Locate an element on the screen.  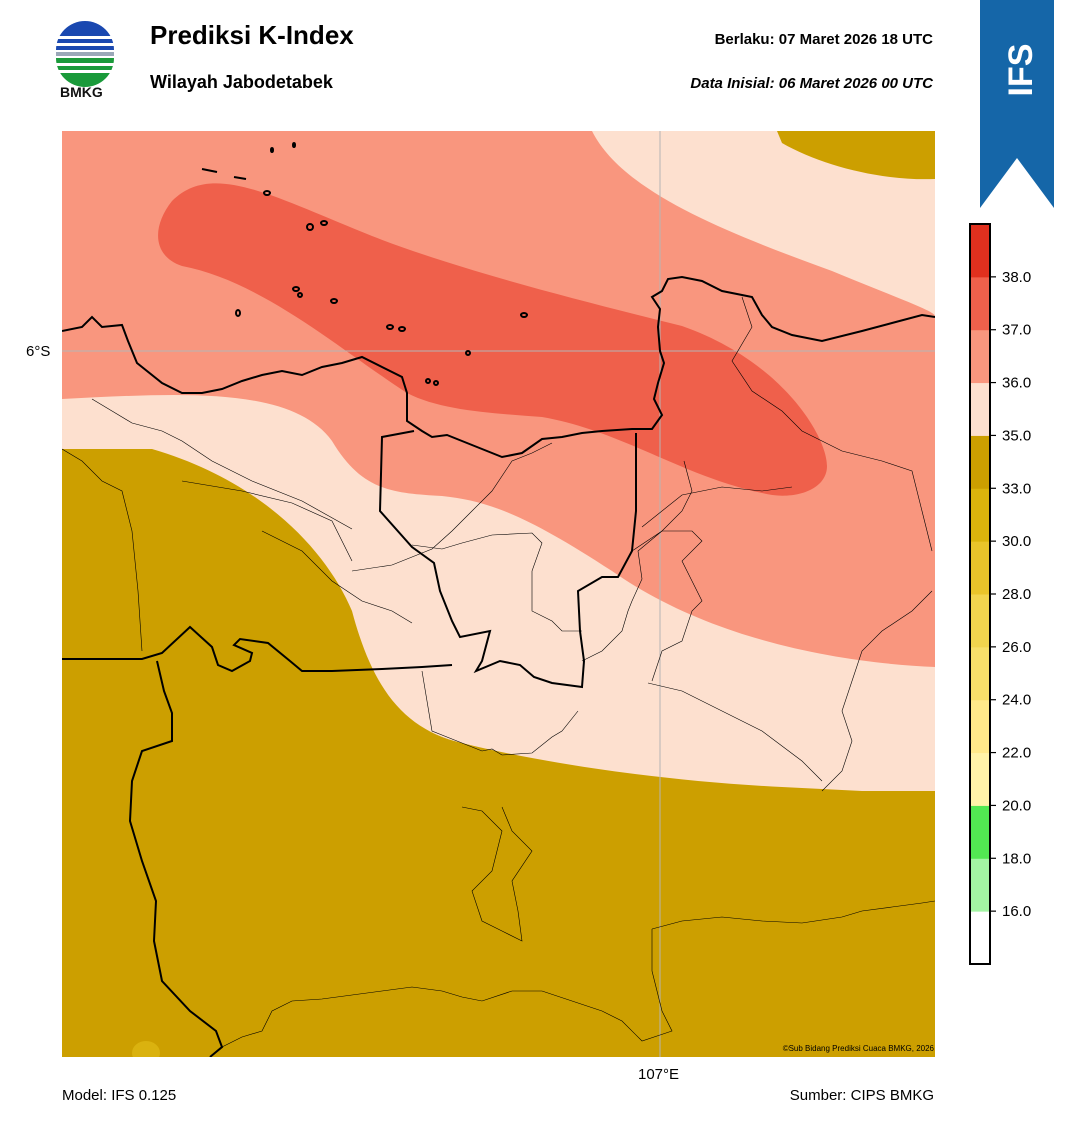
model-label: Model: IFS 0.125 is located at coordinates (119, 1095).